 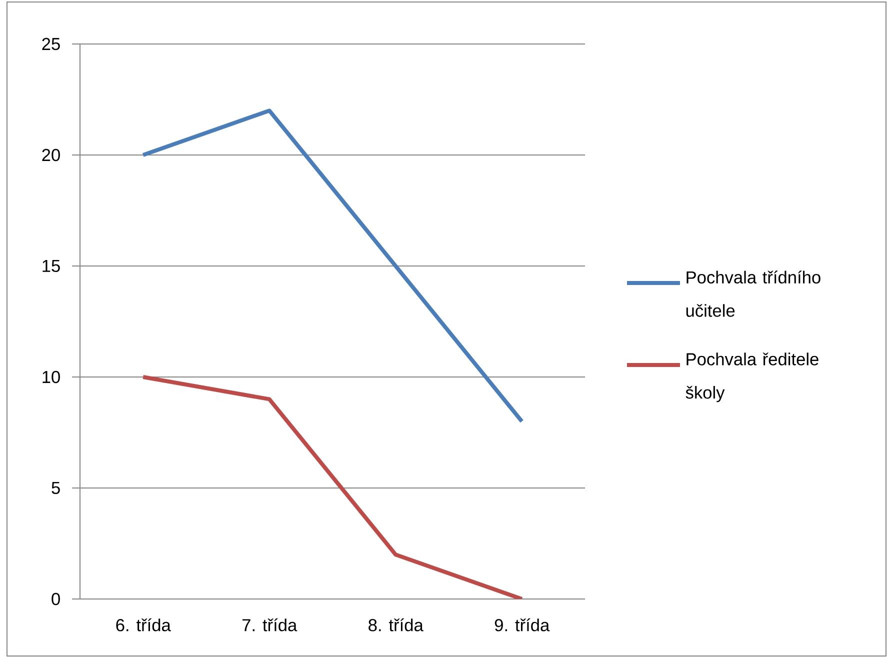 What do you see at coordinates (522, 625) in the screenshot?
I see `x-tick-label: 9. třída` at bounding box center [522, 625].